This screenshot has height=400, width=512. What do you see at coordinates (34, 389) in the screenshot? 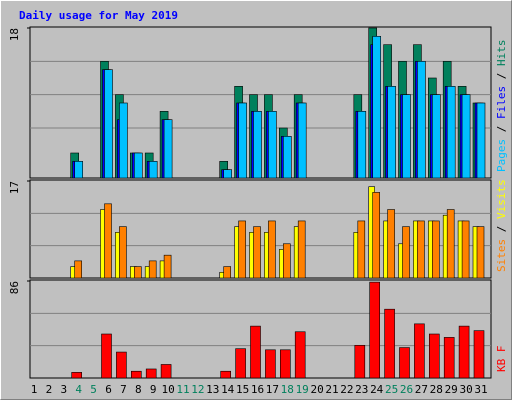
I see `x-tick-label: 1` at bounding box center [34, 389].